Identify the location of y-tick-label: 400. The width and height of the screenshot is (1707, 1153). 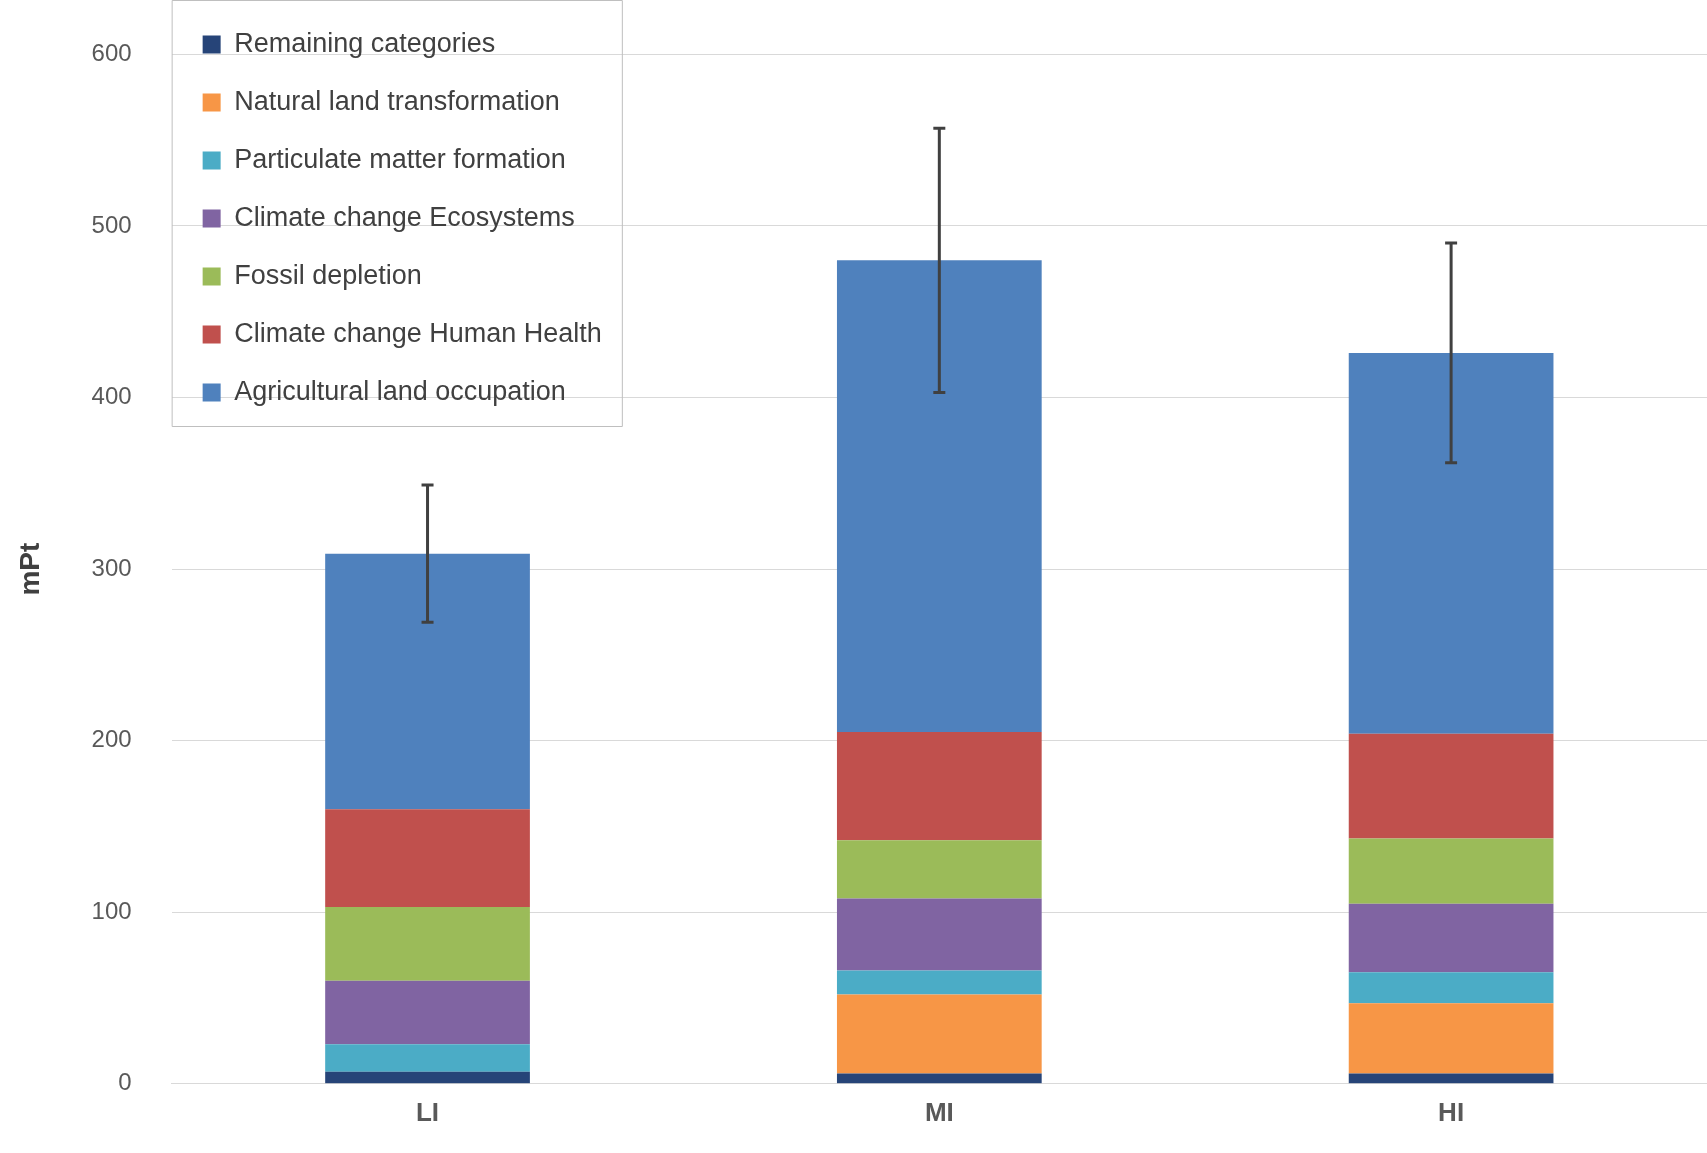
(111, 396).